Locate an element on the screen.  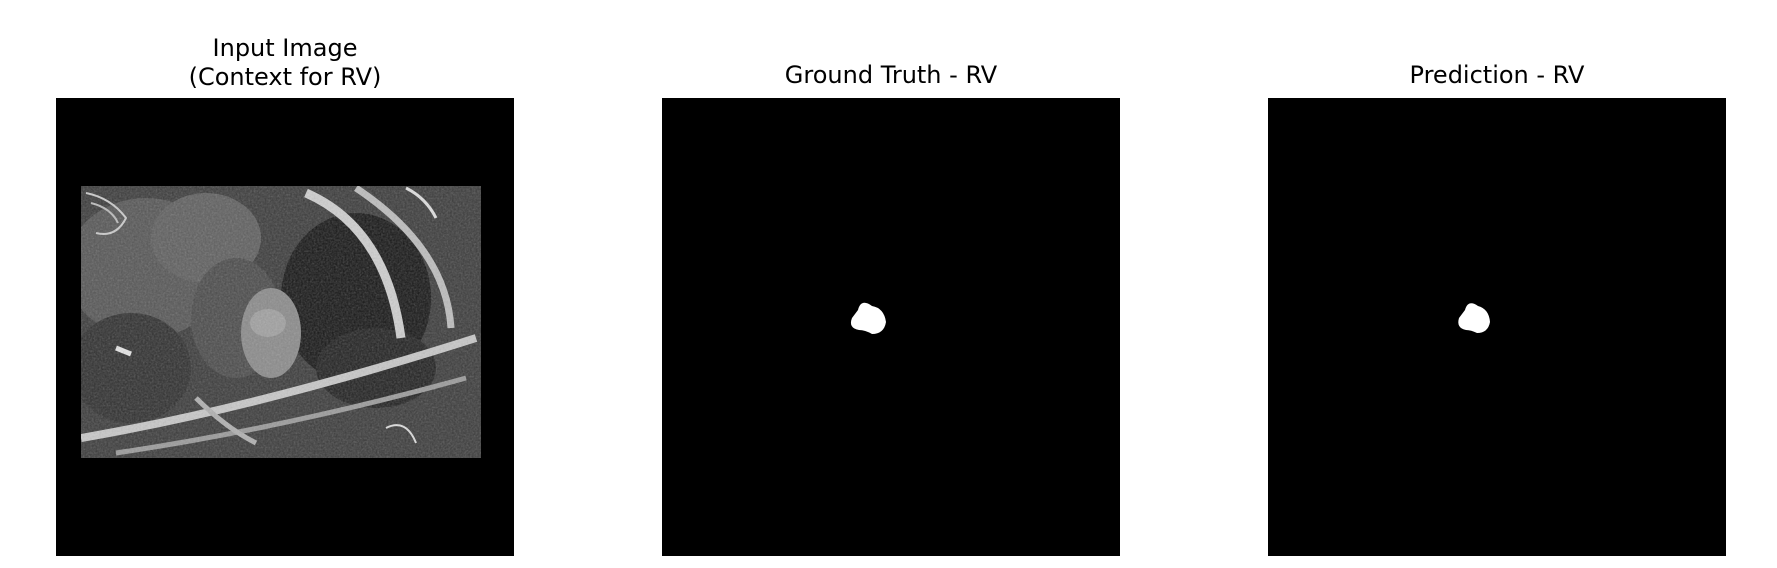
input-image-title-line2: (Context for RV) is located at coordinates (285, 77).